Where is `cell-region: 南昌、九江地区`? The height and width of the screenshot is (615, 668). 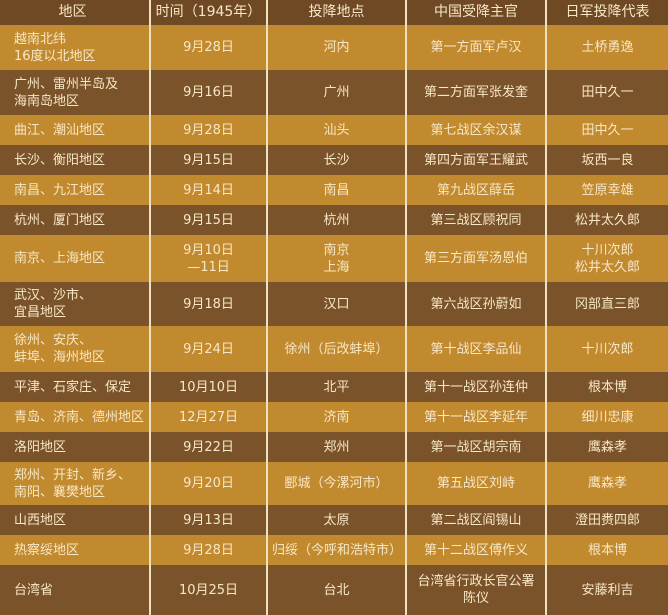 cell-region: 南昌、九江地区 is located at coordinates (60, 190).